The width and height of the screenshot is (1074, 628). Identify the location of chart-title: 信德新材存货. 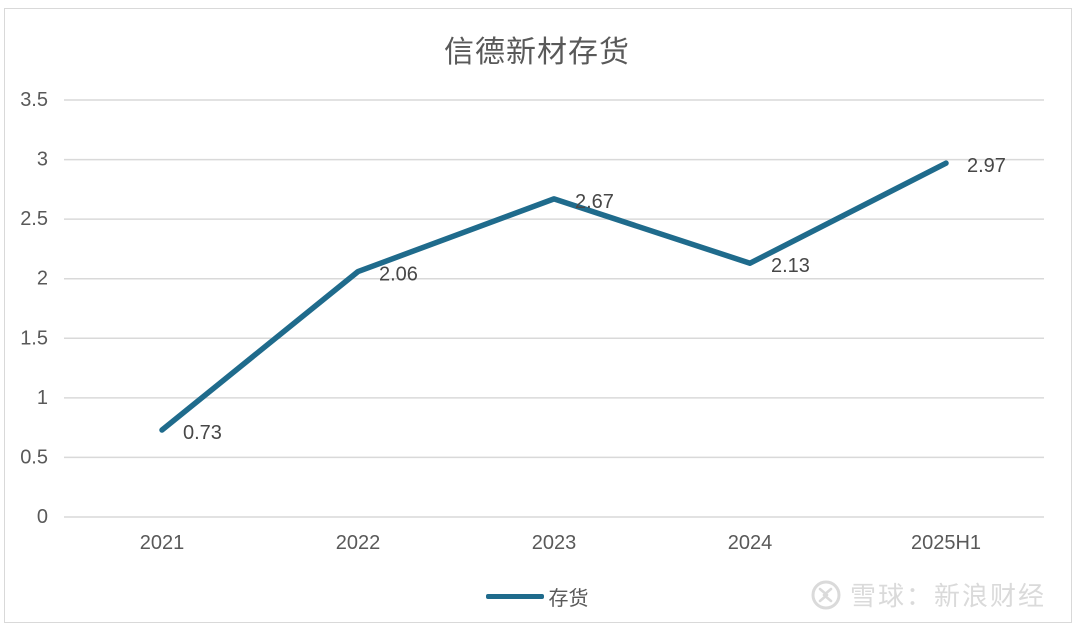
(537, 52).